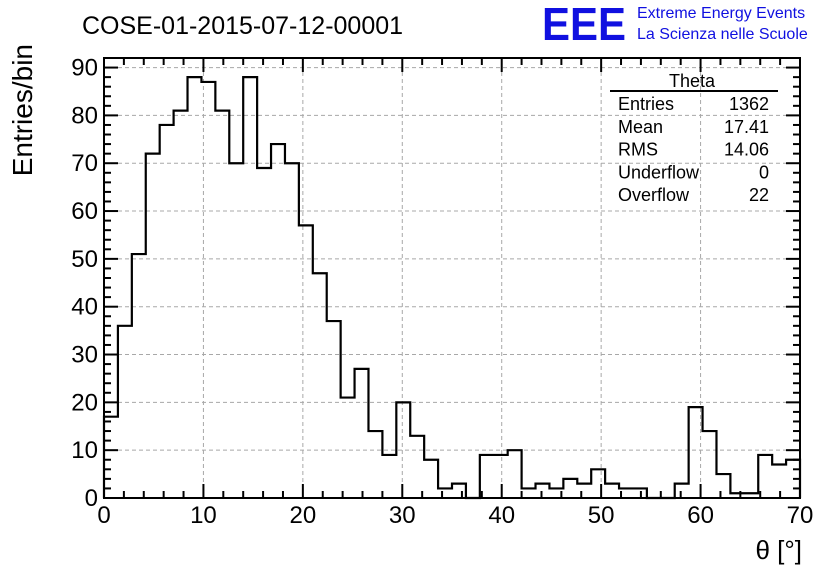  What do you see at coordinates (84, 68) in the screenshot?
I see `y-tick-label: 90` at bounding box center [84, 68].